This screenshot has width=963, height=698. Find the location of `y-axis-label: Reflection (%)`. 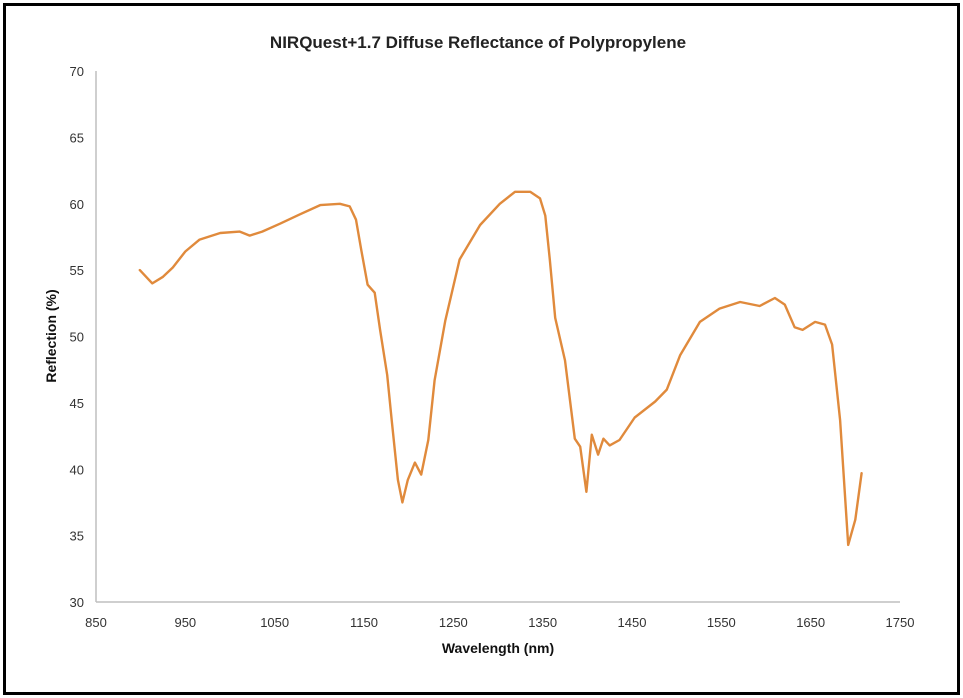

y-axis-label: Reflection (%) is located at coordinates (51, 335).